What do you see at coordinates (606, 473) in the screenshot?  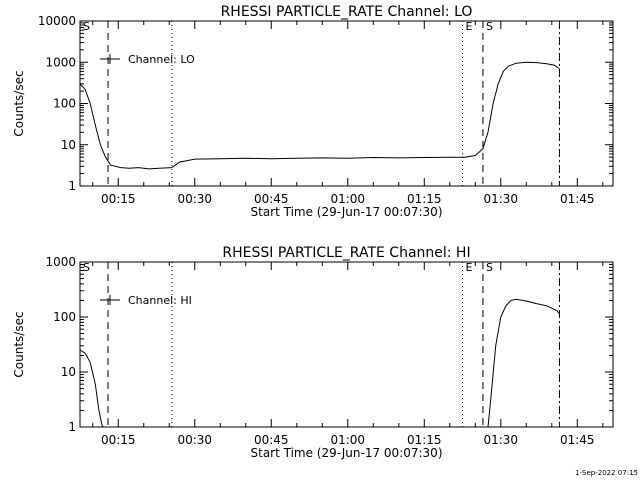 I see `footer-timestamp: 1-Sep-2022 07:15` at bounding box center [606, 473].